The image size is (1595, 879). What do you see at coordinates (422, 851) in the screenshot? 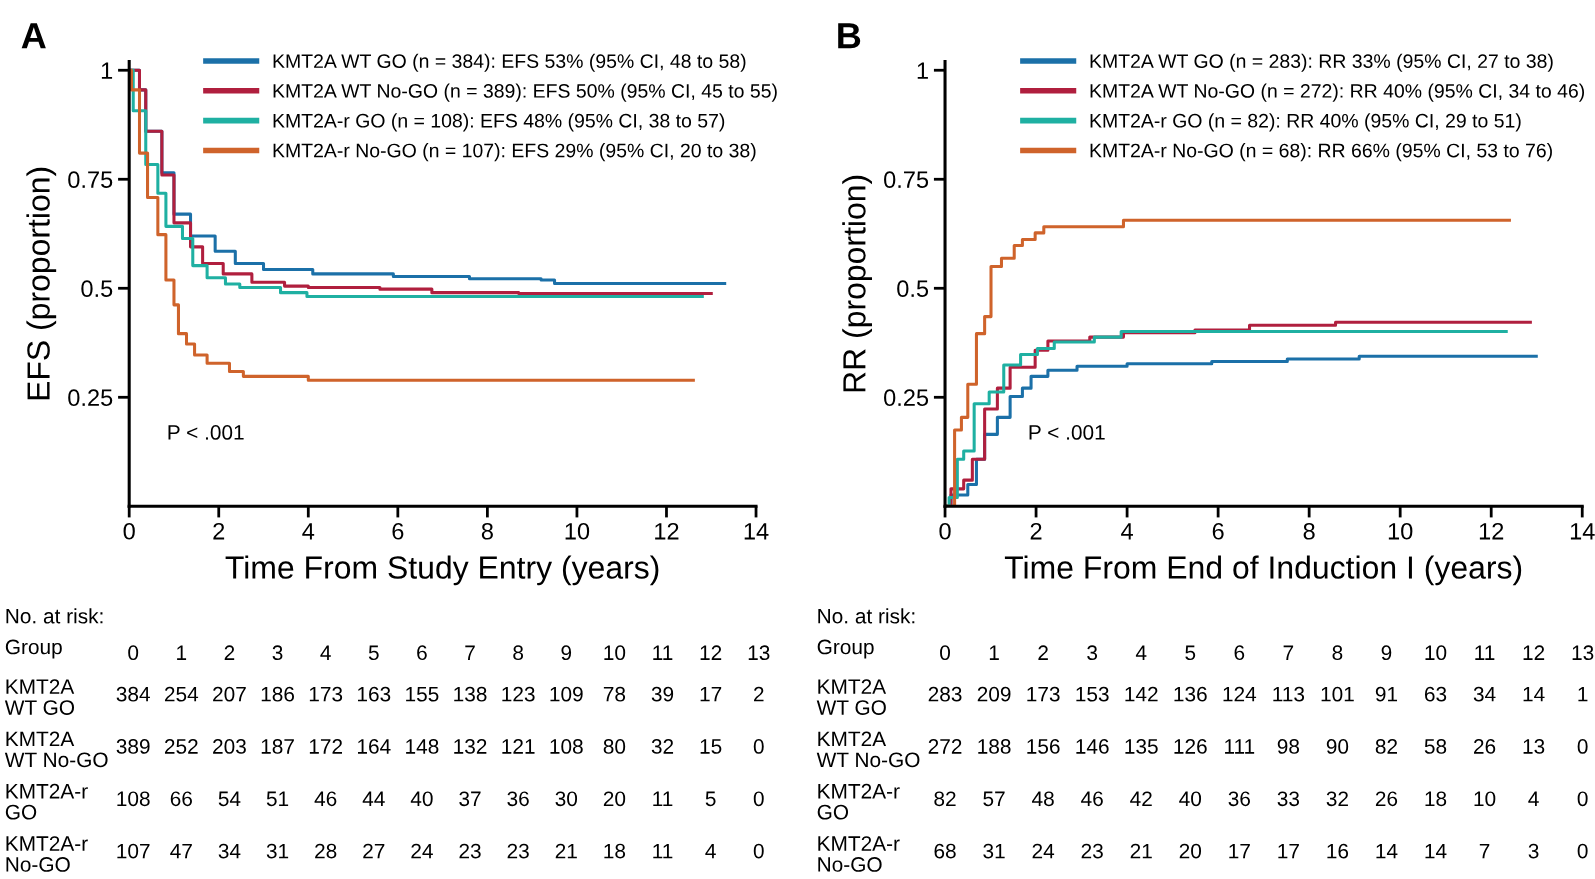
I see `data-label: 24` at bounding box center [422, 851].